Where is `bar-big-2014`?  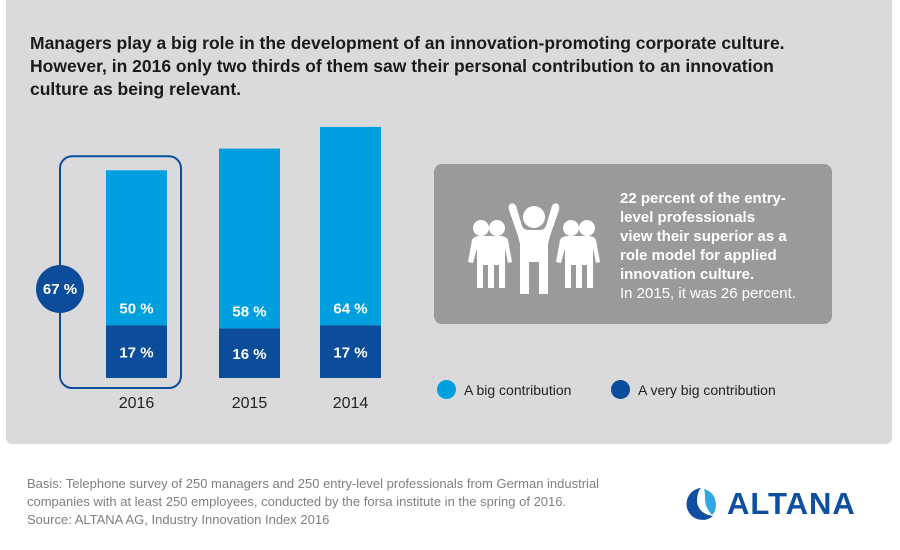
bar-big-2014 is located at coordinates (350, 226).